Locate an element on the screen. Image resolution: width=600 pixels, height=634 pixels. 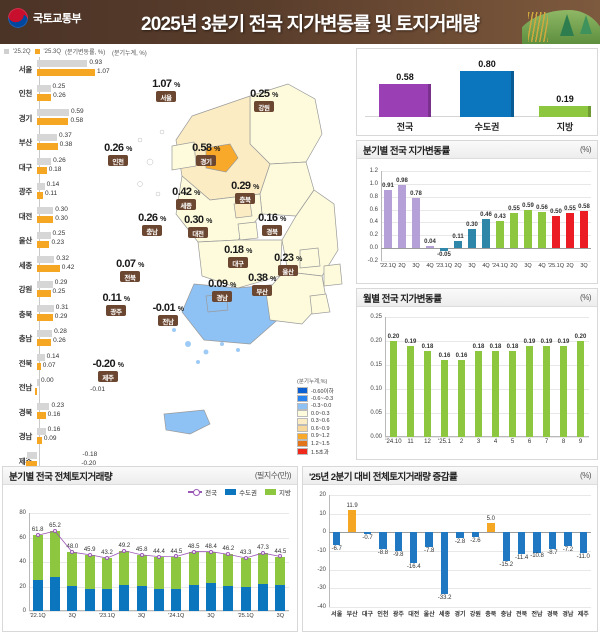
legend-swatch-icon is located at coordinates (302, 428).